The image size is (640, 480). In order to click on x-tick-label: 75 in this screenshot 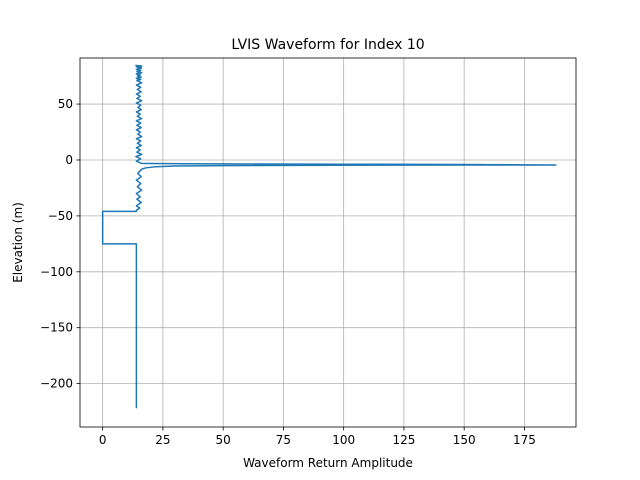, I will do `click(283, 440)`.